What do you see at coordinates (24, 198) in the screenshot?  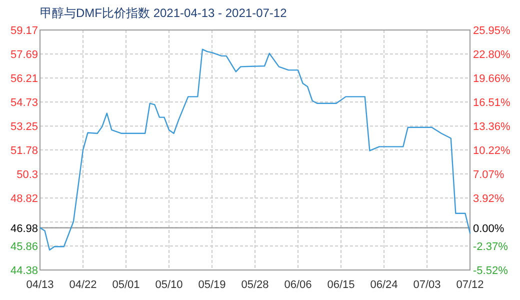 I see `y-tick-label: 48.82` at bounding box center [24, 198].